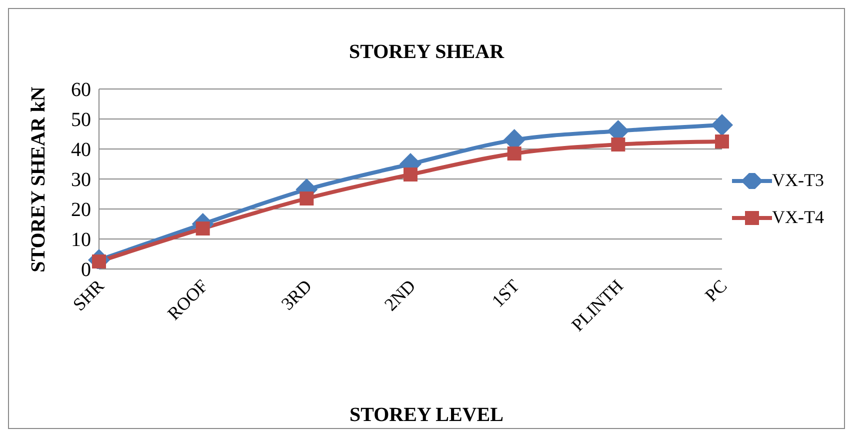 This screenshot has width=853, height=437. Describe the element at coordinates (506, 294) in the screenshot. I see `x-tick-label: 1ST` at that location.